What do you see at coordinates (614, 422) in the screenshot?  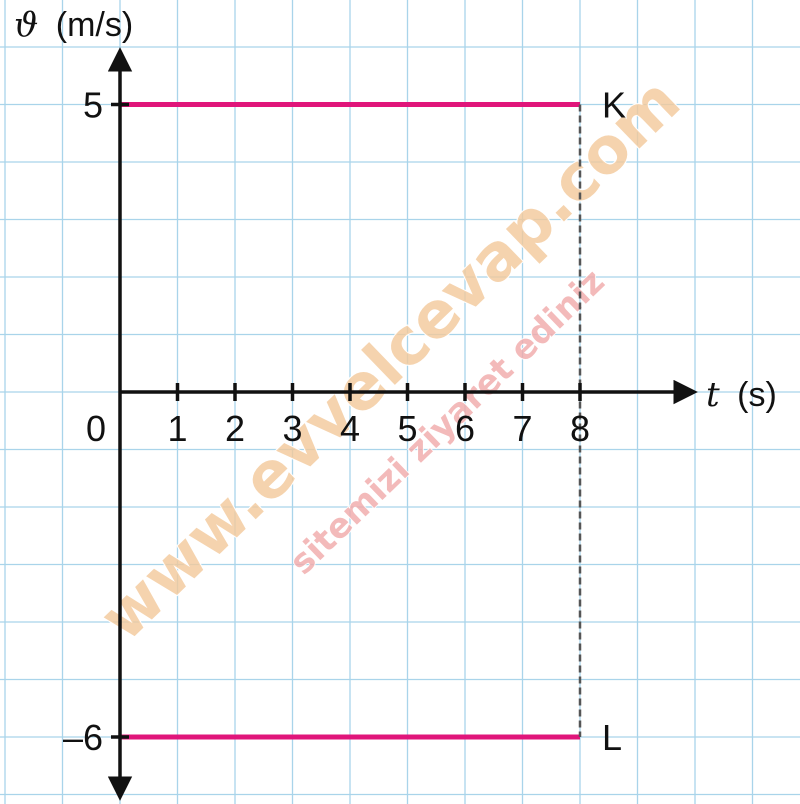 I see `series-label-group: KL` at bounding box center [614, 422].